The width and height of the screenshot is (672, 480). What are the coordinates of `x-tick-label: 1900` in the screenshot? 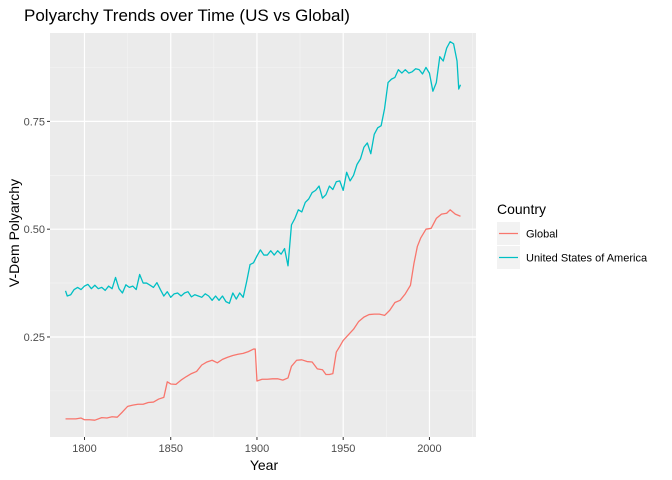 It's located at (257, 449).